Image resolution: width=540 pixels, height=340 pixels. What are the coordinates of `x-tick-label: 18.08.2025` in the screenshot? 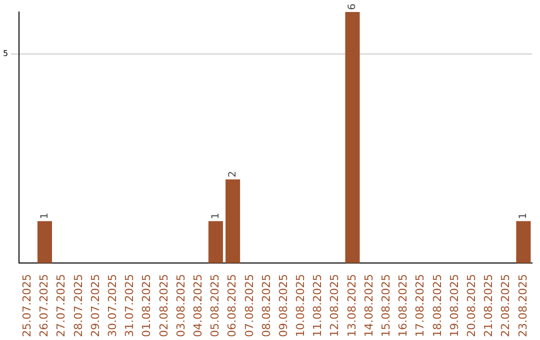 It's located at (437, 306).